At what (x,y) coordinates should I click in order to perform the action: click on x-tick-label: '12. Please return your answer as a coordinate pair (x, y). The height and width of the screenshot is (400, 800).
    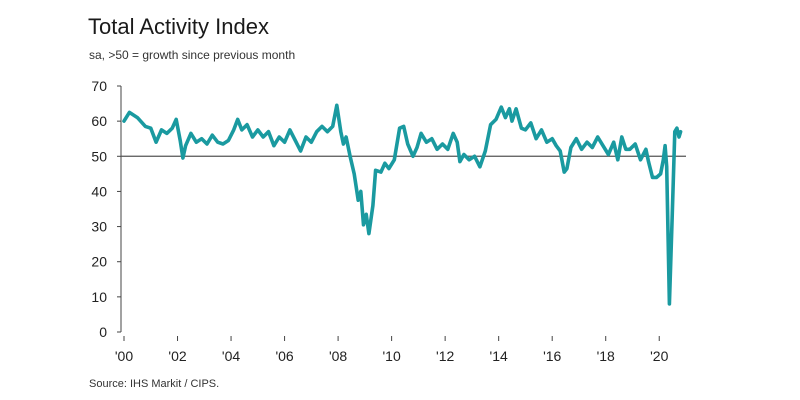
    Looking at the image, I should click on (445, 356).